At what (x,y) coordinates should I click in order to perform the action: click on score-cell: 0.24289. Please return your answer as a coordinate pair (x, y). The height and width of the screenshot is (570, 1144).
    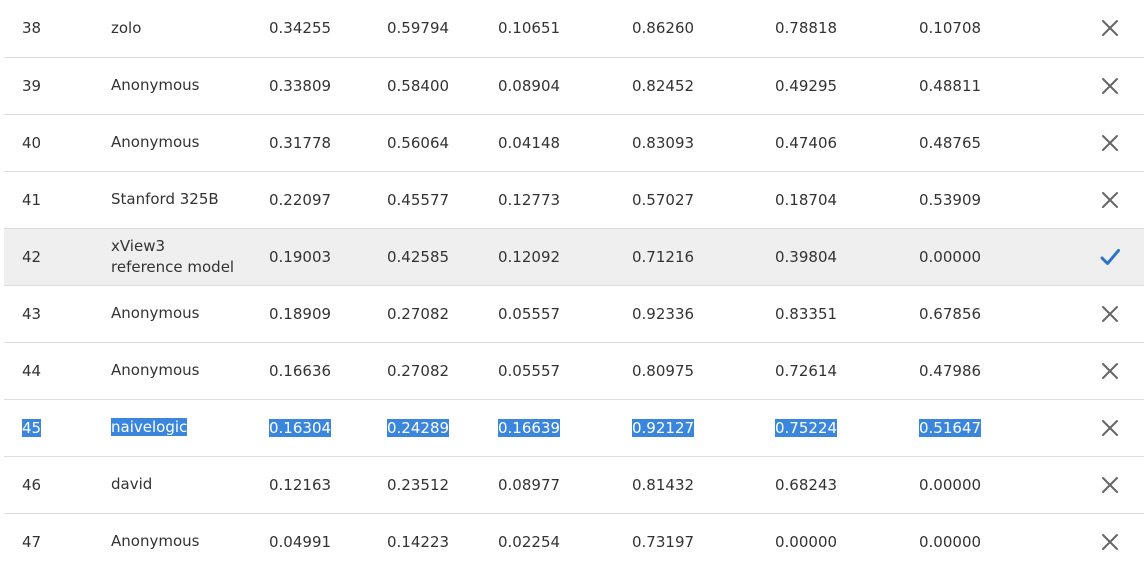
    Looking at the image, I should click on (442, 427).